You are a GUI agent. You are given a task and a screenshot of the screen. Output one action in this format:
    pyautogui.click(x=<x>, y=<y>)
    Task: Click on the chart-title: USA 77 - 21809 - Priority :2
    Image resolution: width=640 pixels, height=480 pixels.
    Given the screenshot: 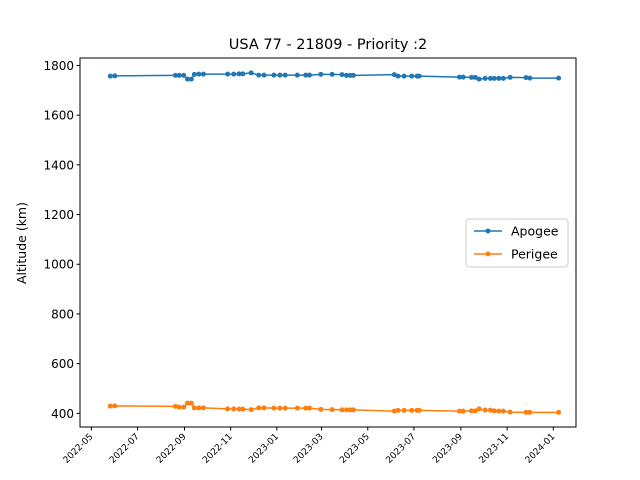 What is the action you would take?
    pyautogui.click(x=328, y=45)
    